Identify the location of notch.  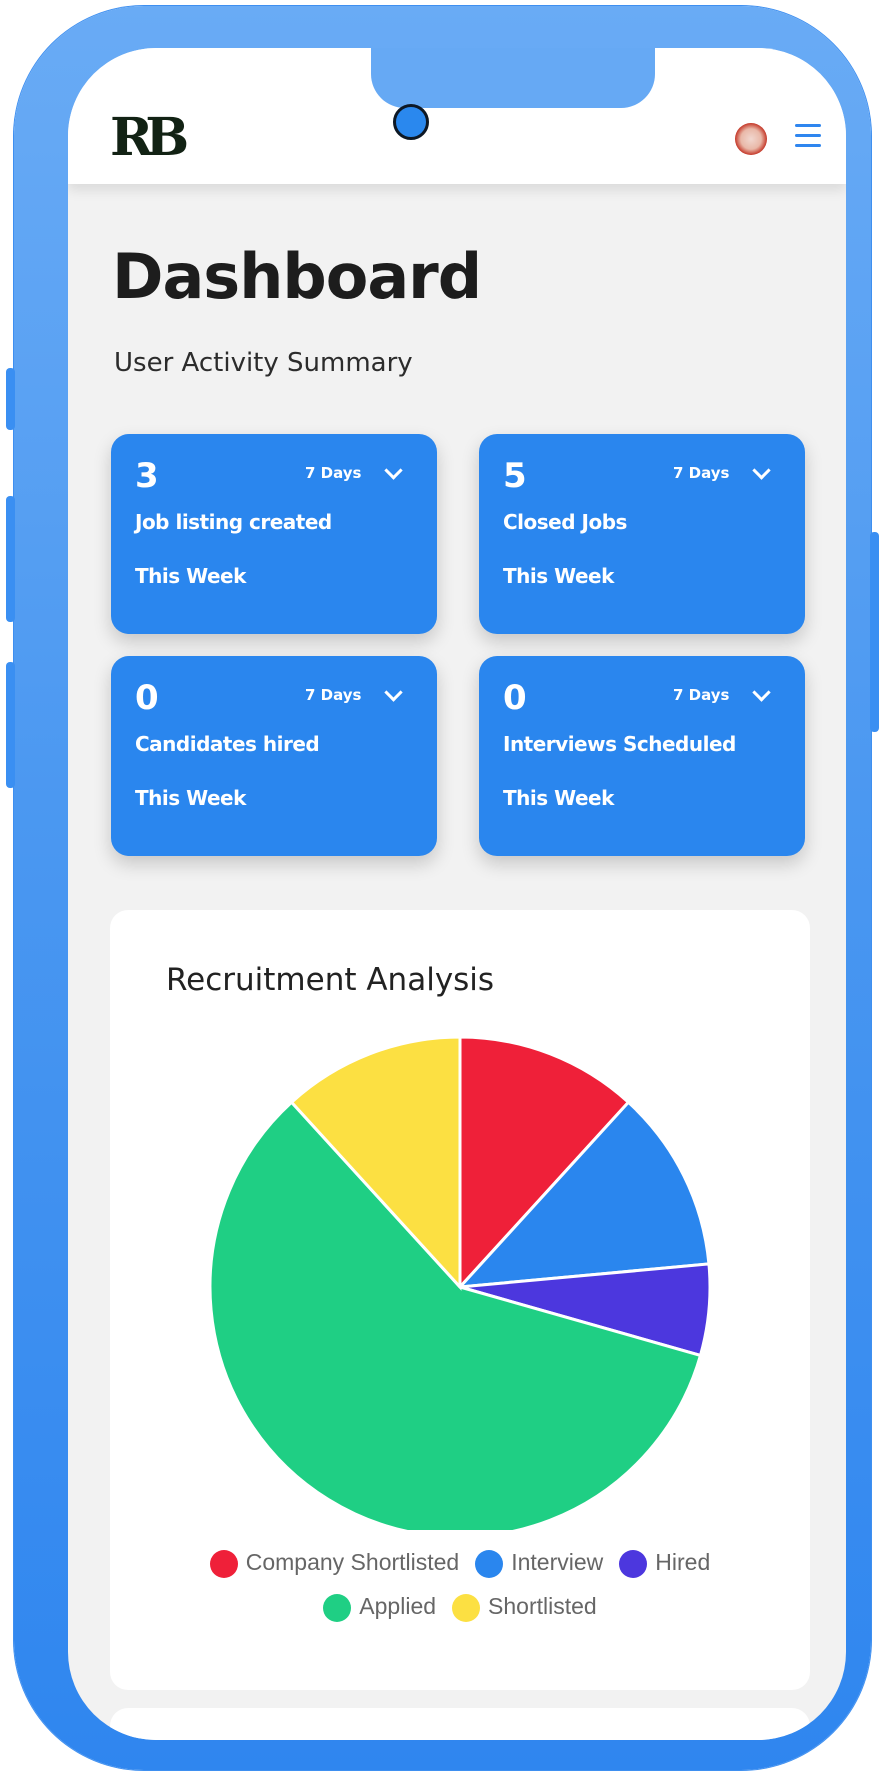
(513, 78).